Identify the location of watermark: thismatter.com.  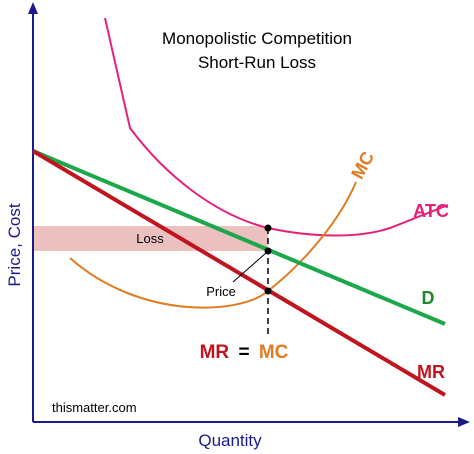
(94, 407).